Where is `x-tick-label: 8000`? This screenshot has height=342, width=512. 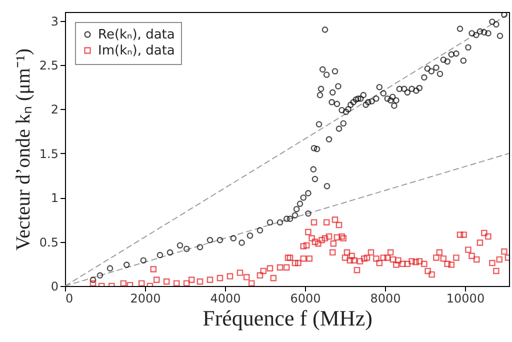 x-tick-label: 8000 is located at coordinates (385, 299).